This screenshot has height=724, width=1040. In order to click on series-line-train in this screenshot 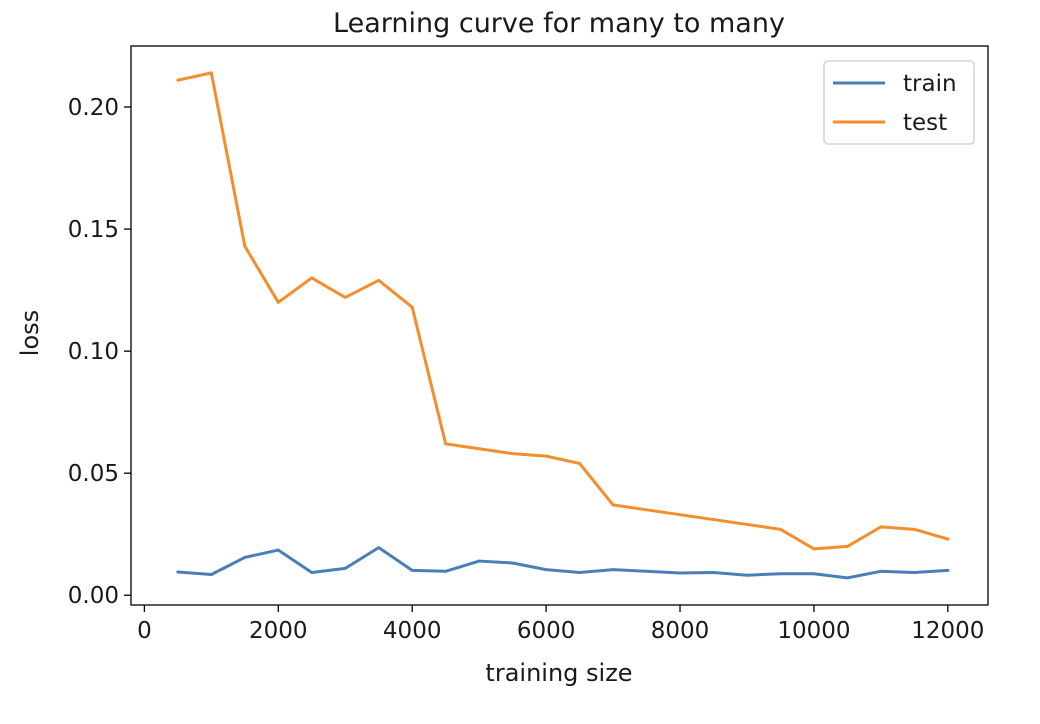, I will do `click(563, 563)`.